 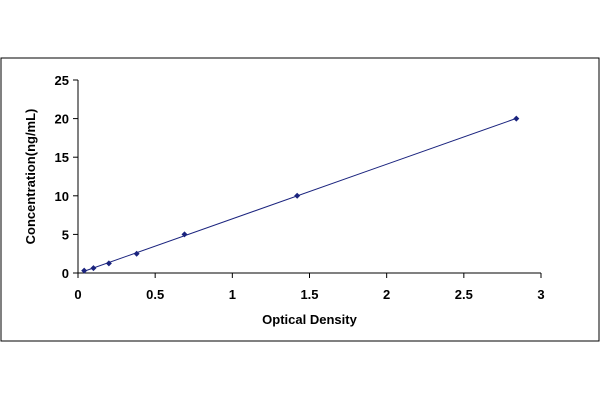 What do you see at coordinates (232, 294) in the screenshot?
I see `x-tick-label: 1` at bounding box center [232, 294].